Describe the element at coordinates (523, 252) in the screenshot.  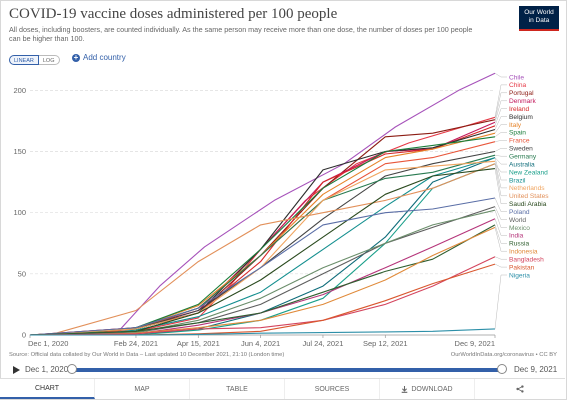
I see `legend-label: Indonesia` at that location.